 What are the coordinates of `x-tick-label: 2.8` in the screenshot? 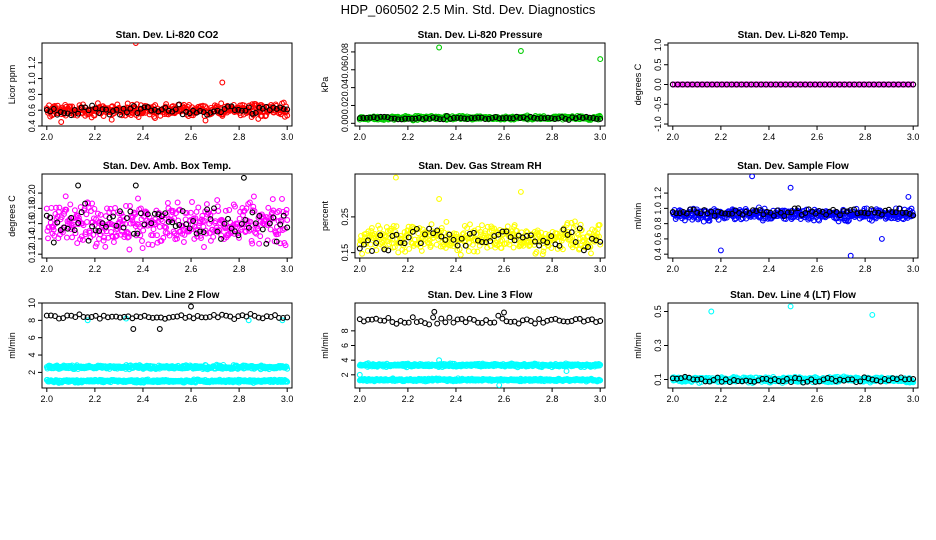 It's located at (865, 137).